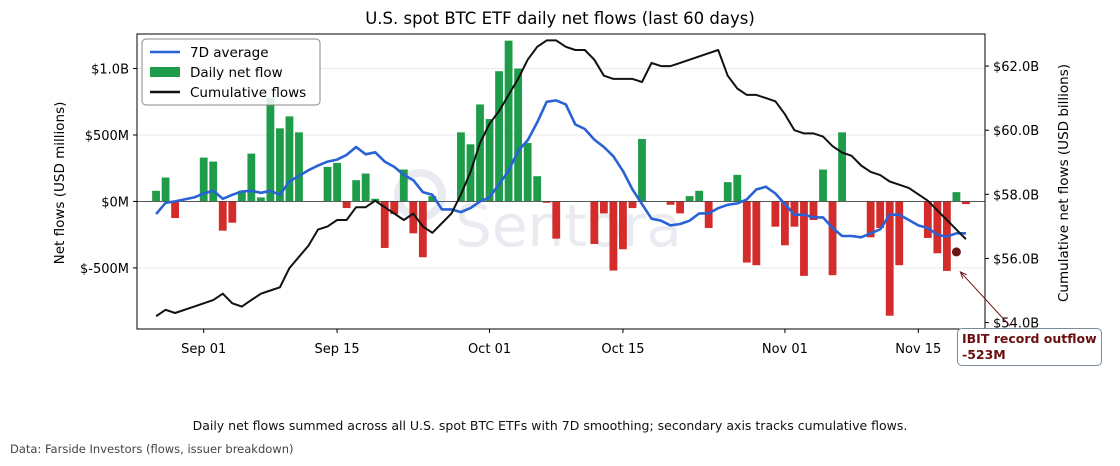 The image size is (1120, 466). Describe the element at coordinates (60, 183) in the screenshot. I see `y-axis-label: Net flows (USD millions)` at that location.